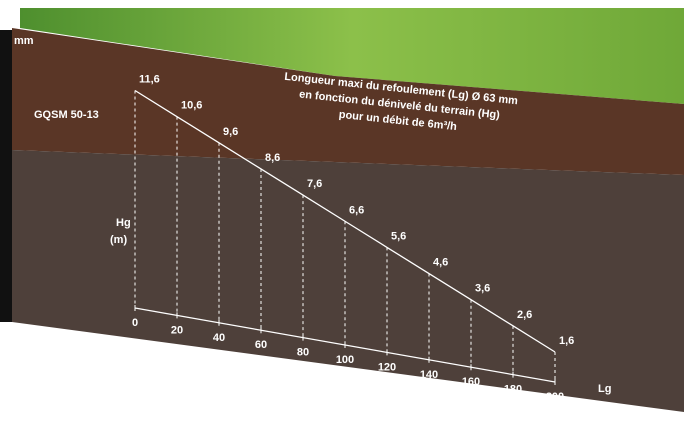 The height and width of the screenshot is (424, 684). I want to click on x-tick-label: 80, so click(303, 353).